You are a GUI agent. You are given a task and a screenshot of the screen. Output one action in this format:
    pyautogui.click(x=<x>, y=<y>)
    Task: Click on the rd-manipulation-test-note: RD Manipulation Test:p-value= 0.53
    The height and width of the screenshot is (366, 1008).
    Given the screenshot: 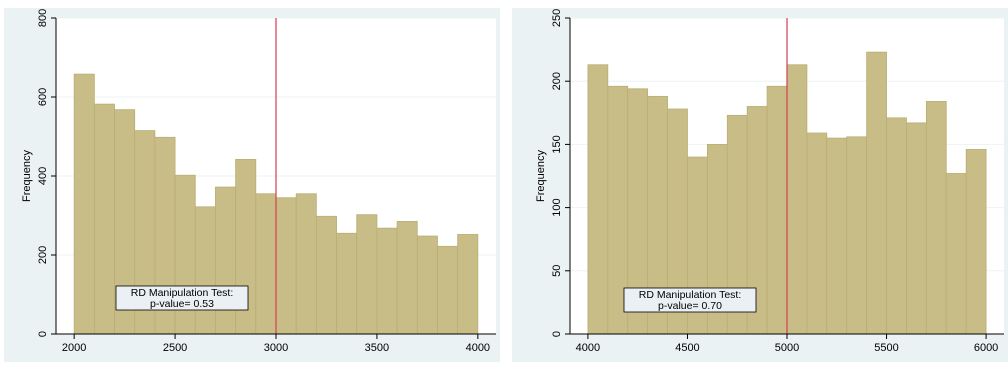 What is the action you would take?
    pyautogui.click(x=182, y=298)
    